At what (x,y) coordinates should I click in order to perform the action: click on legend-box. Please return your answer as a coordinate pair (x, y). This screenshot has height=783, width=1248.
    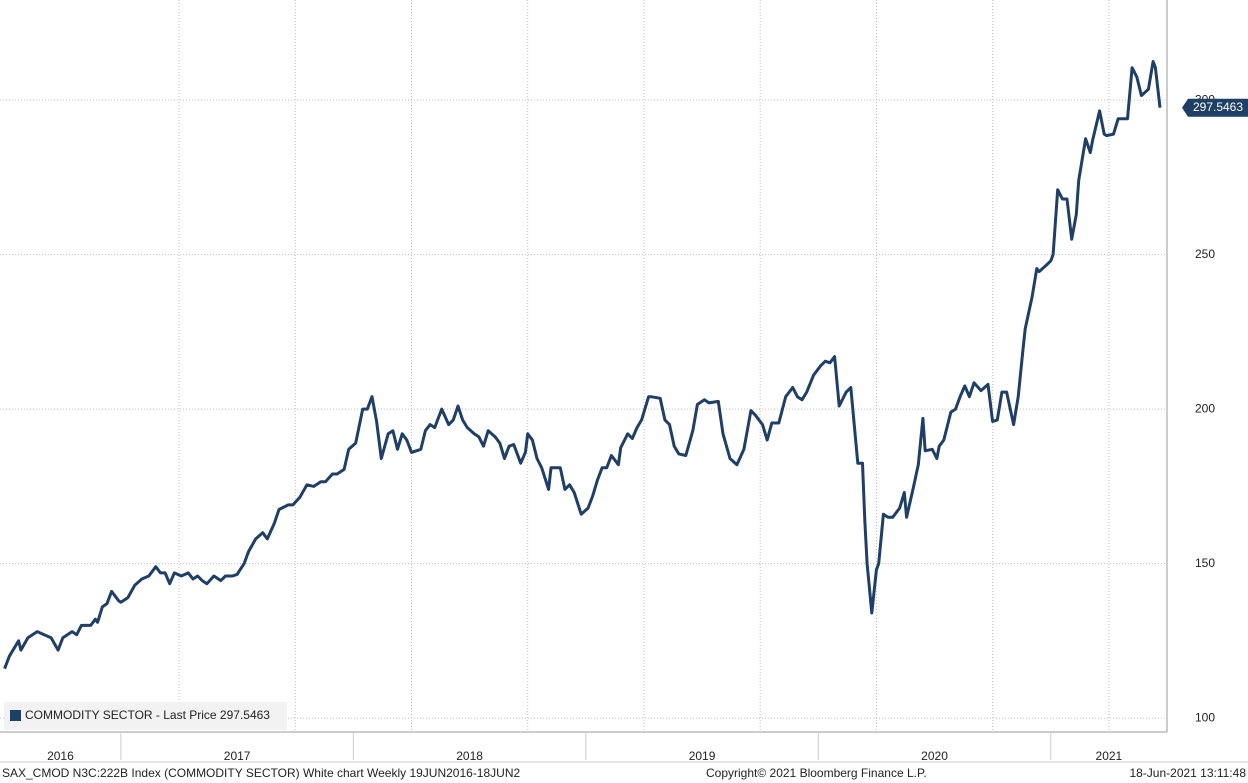
    Looking at the image, I should click on (145, 716).